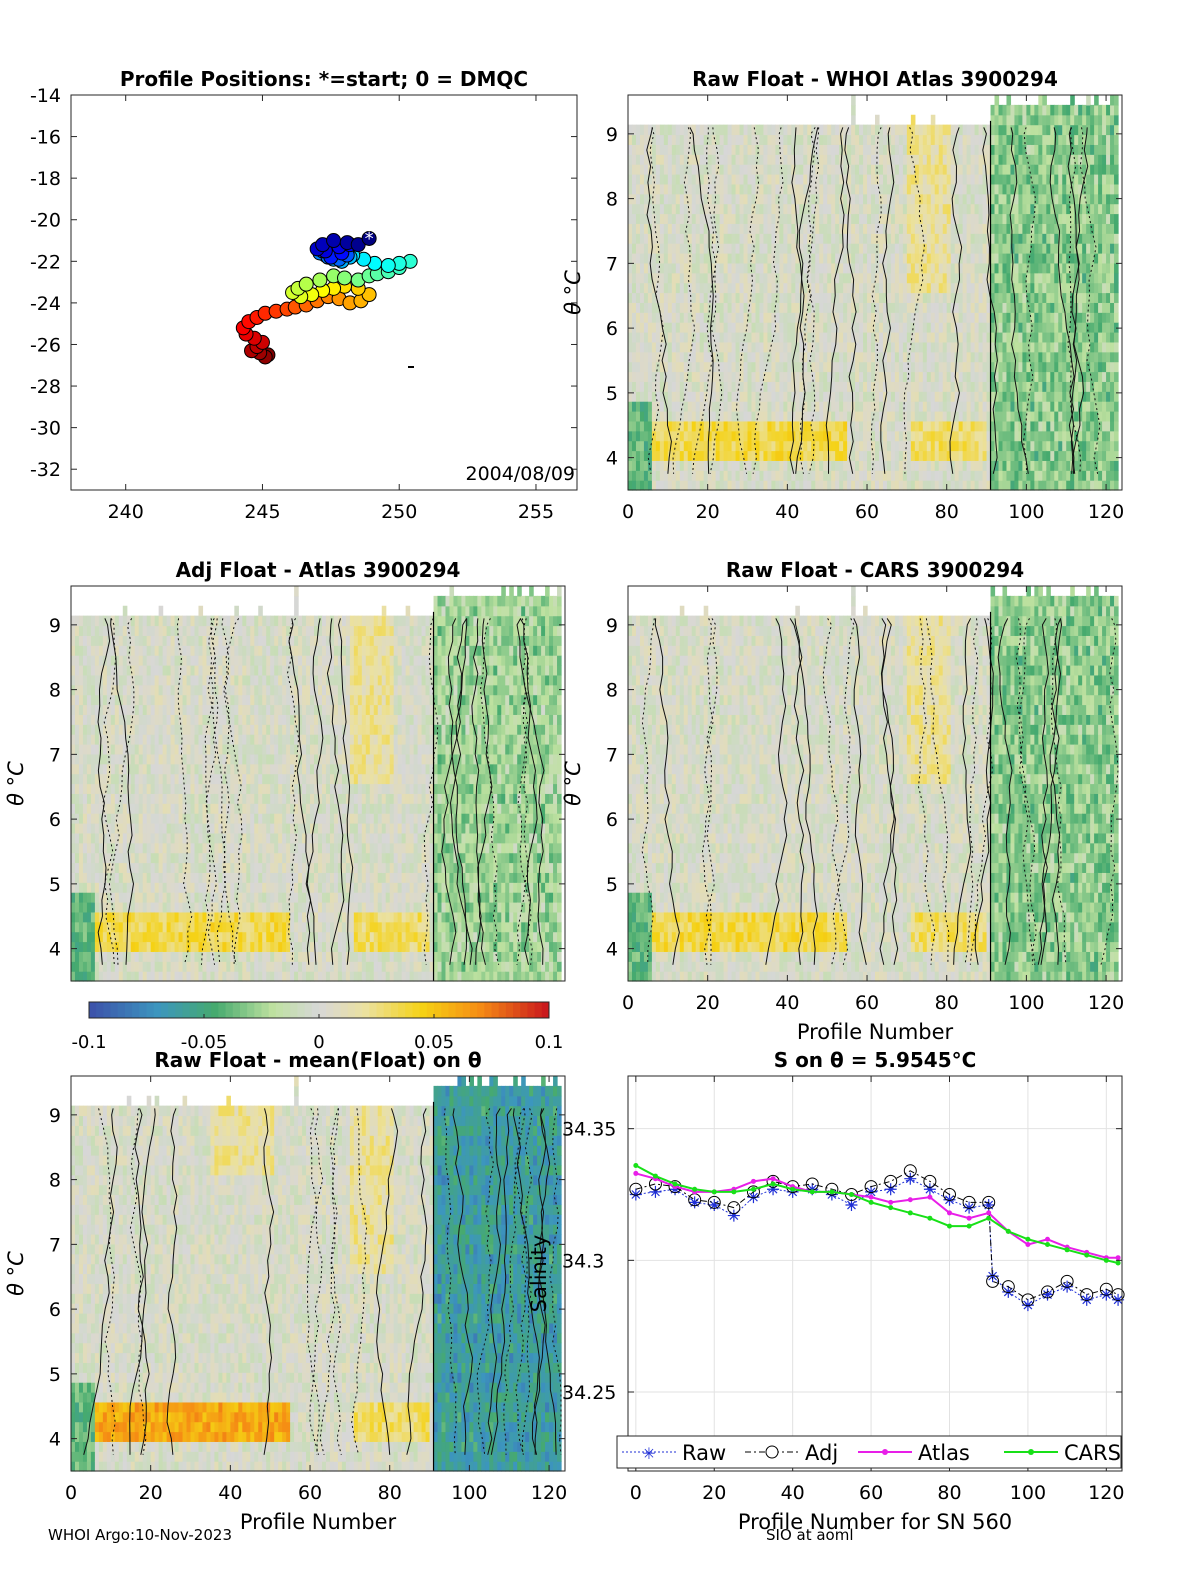 The width and height of the screenshot is (1200, 1575). What do you see at coordinates (612, 394) in the screenshot?
I see `y-tick-label: 5` at bounding box center [612, 394].